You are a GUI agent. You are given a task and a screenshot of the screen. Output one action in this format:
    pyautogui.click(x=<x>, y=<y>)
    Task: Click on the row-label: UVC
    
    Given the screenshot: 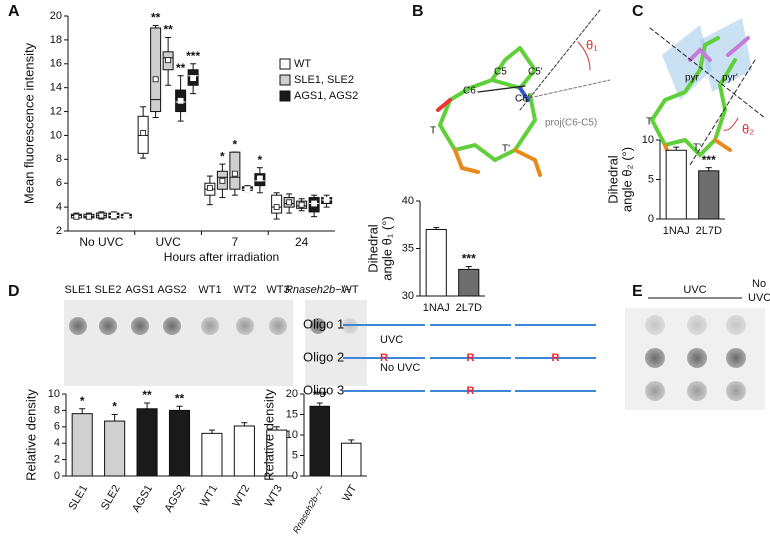 What is the action you would take?
    pyautogui.click(x=391, y=340)
    